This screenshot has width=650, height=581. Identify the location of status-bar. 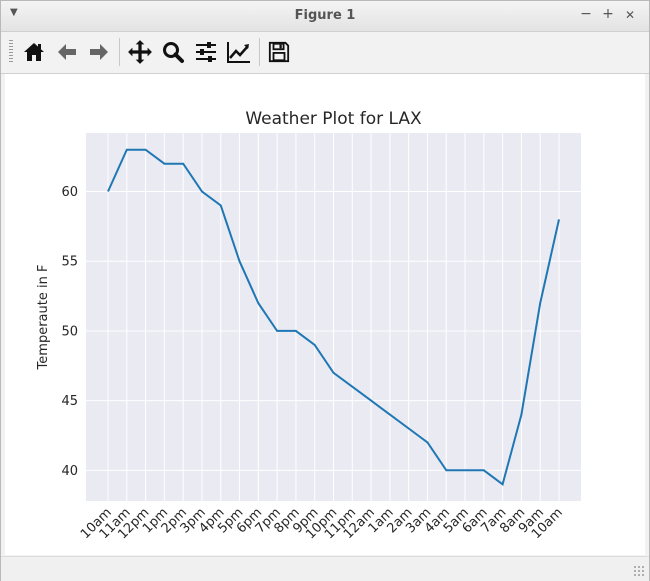
(325, 568).